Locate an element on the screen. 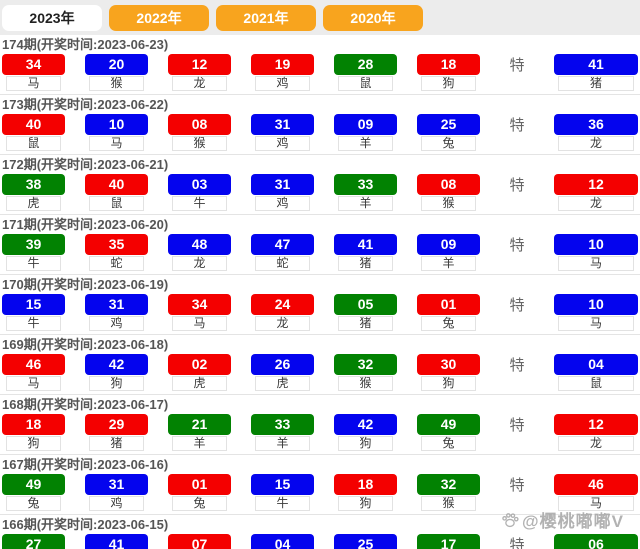 This screenshot has height=549, width=640. ball: 38 虎 is located at coordinates (33, 192).